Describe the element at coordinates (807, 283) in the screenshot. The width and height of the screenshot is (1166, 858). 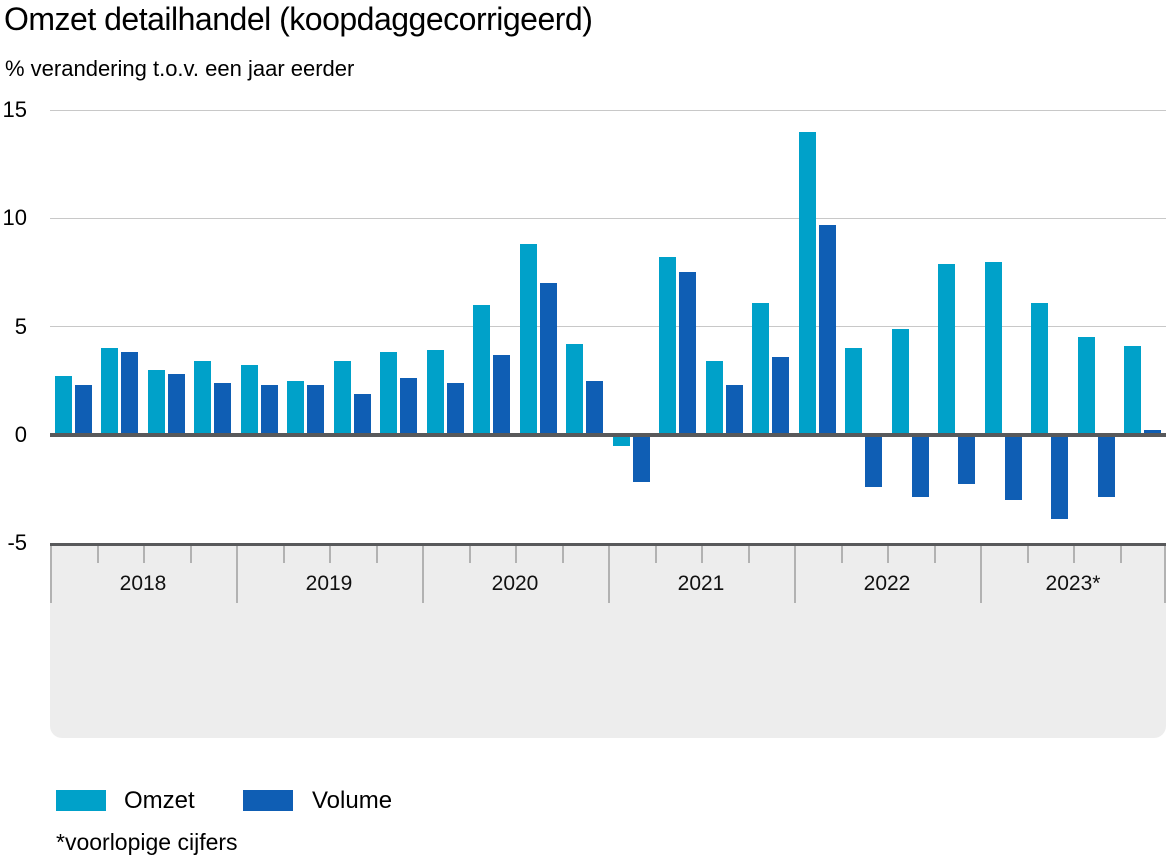
I see `bar-omzet-2022-Q1` at that location.